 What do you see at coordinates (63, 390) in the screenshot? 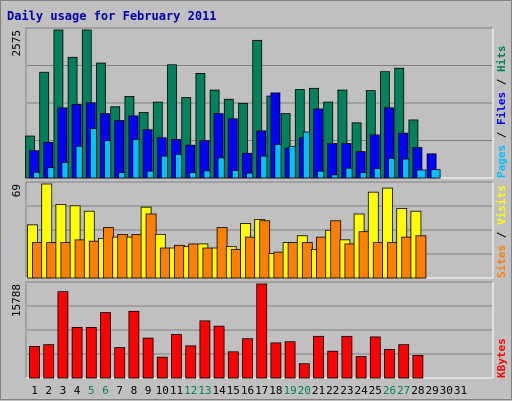
I see `x-tick-label-day-3: 3` at bounding box center [63, 390].